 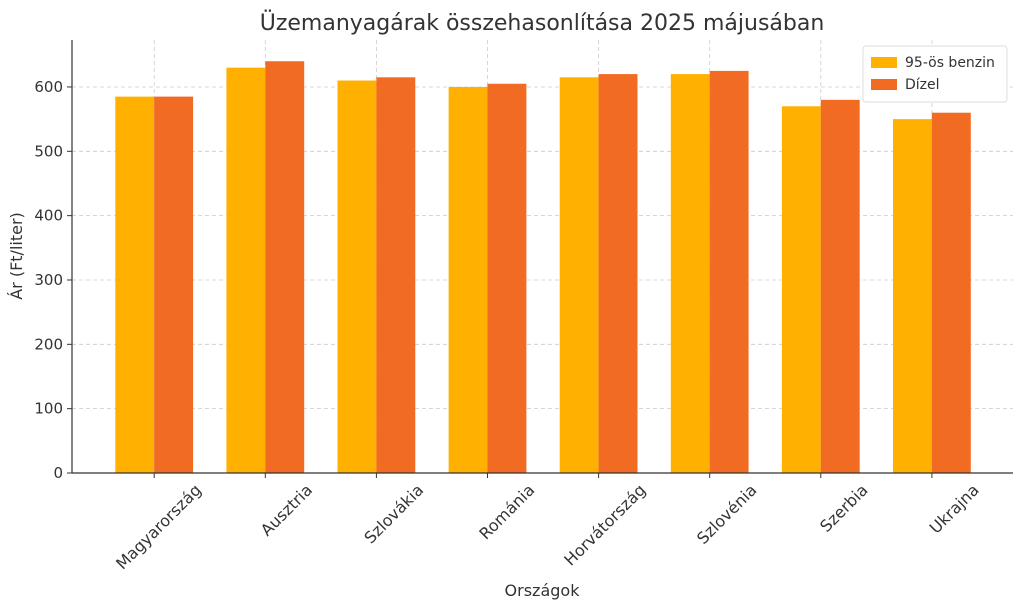 I want to click on y-tick-label: 500, so click(x=48, y=151).